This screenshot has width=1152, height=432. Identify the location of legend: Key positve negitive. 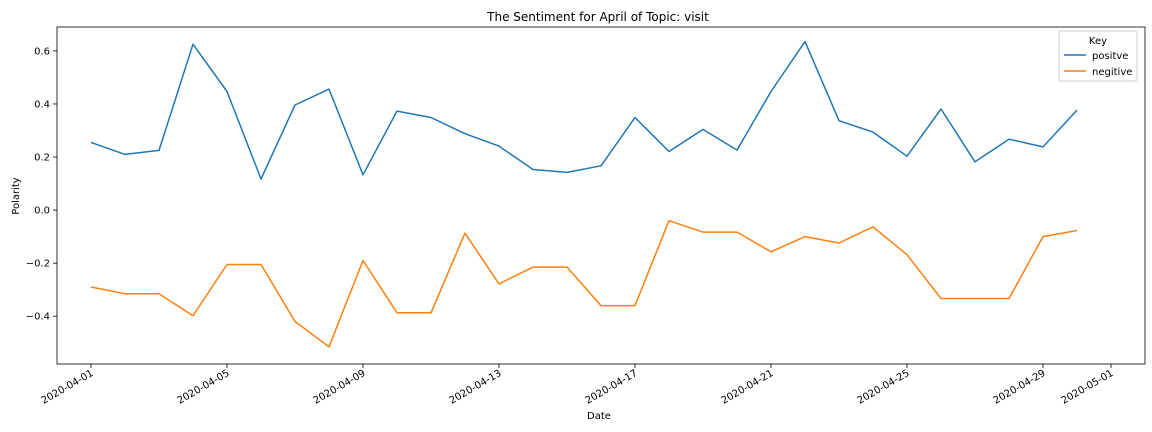
(1098, 56).